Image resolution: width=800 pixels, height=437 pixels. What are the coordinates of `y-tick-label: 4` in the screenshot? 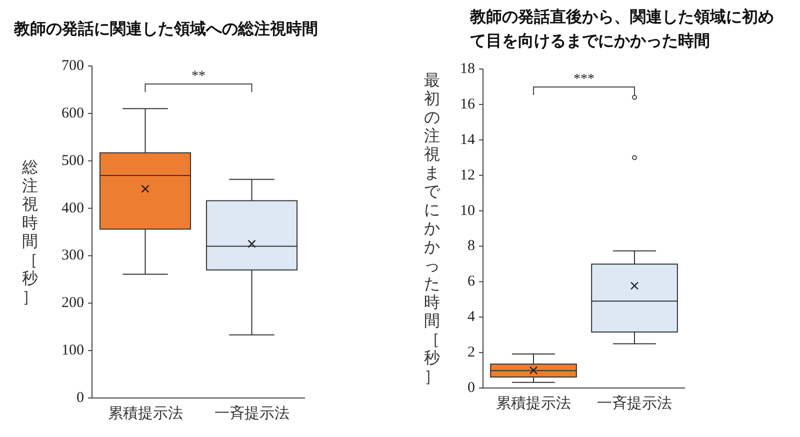 It's located at (472, 317).